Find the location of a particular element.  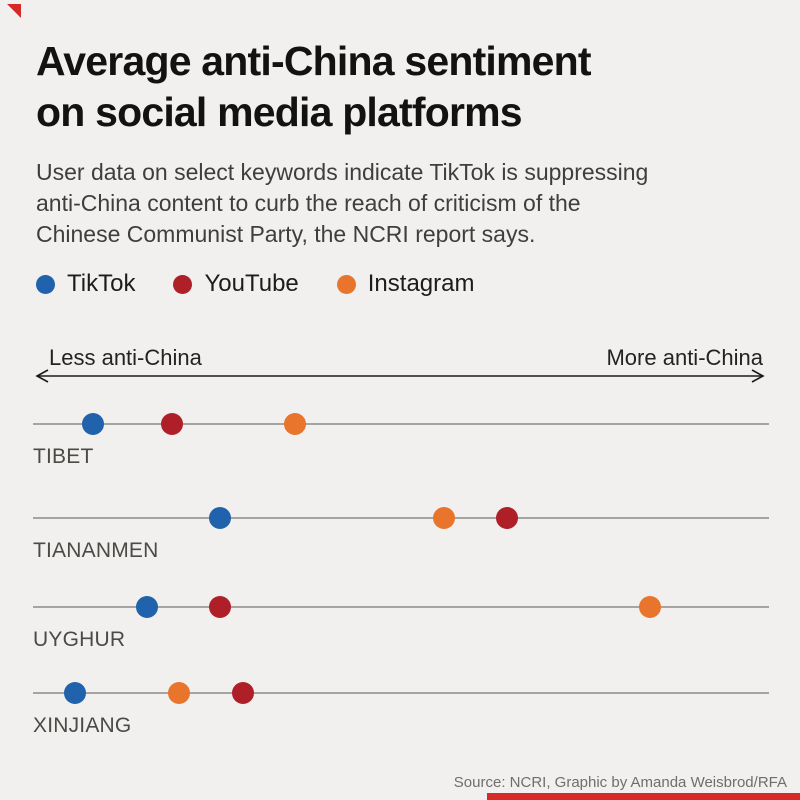

legend-item-youtube: YouTube is located at coordinates (236, 284).